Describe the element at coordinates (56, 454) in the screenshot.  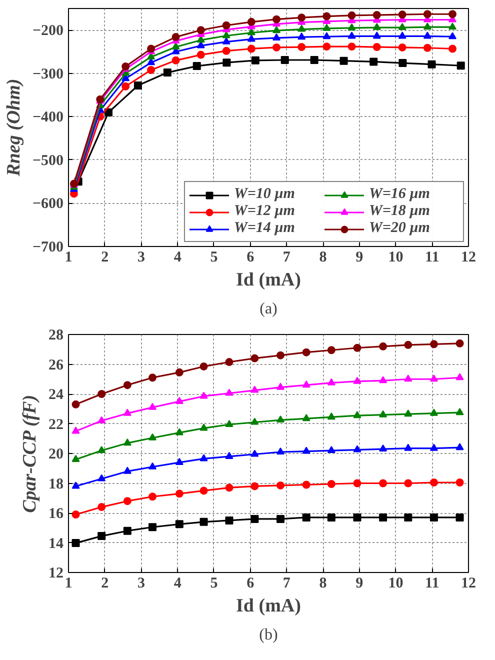
I see `y-tick-label: 20` at that location.